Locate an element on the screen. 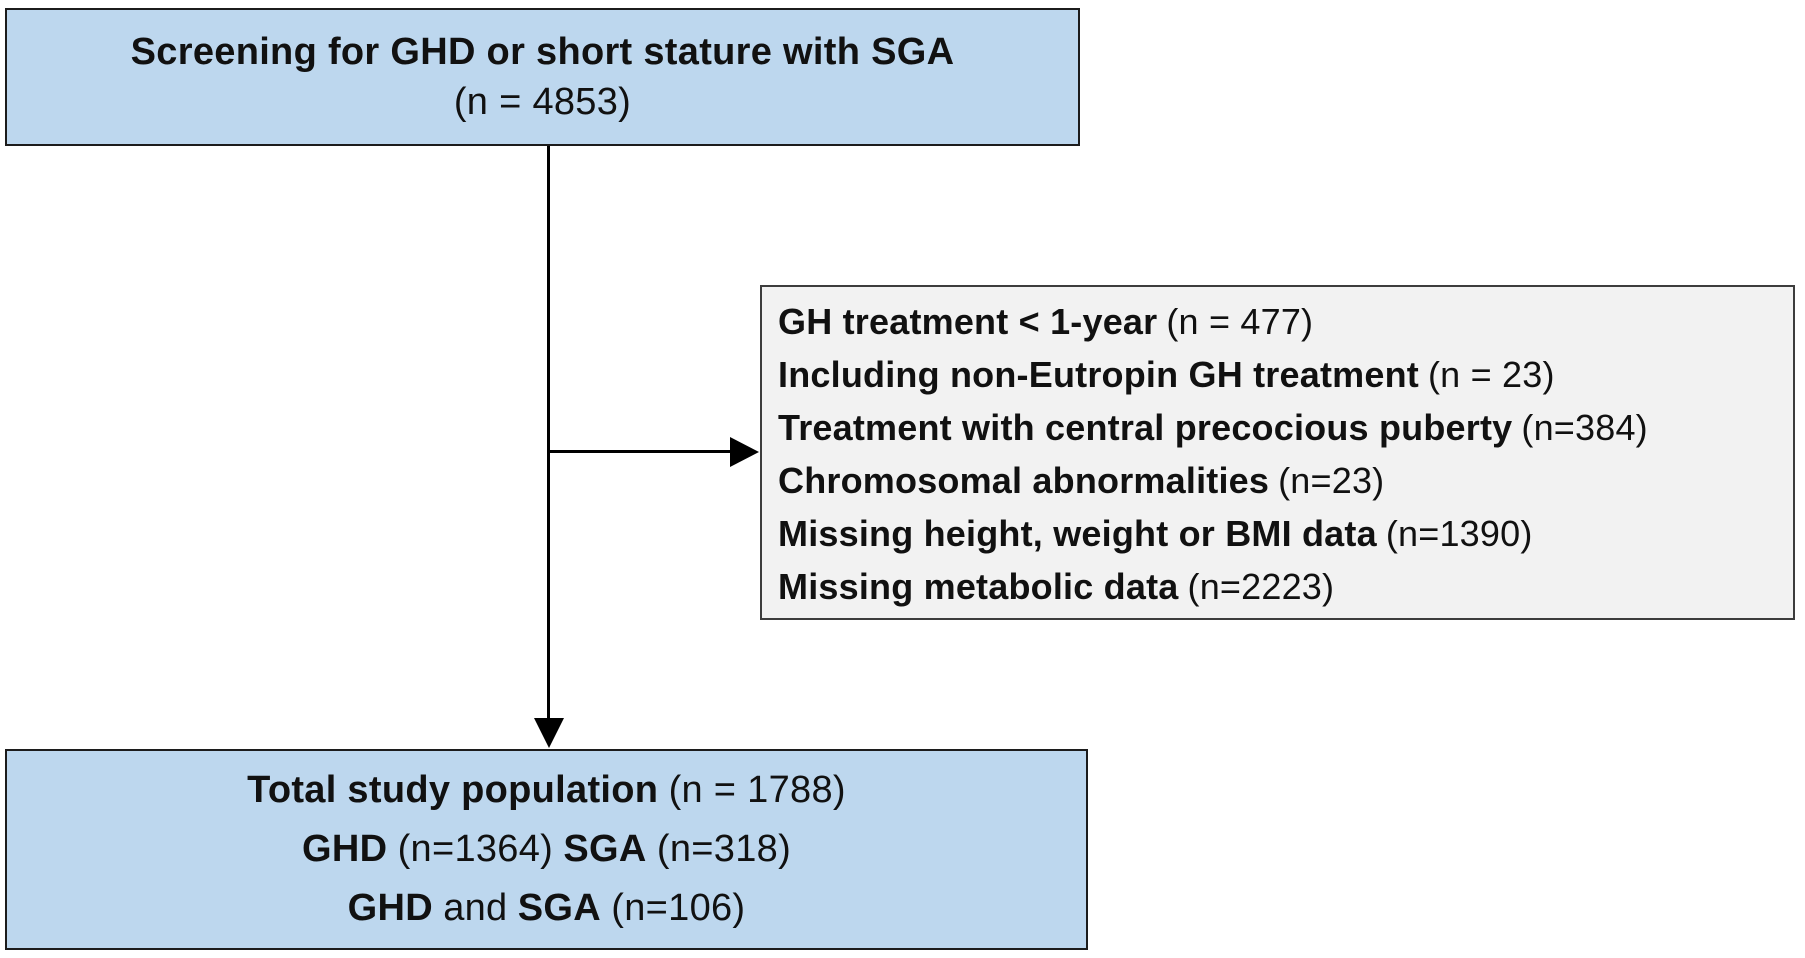 The height and width of the screenshot is (958, 1805). ghd-count: (n=1364) is located at coordinates (475, 849).